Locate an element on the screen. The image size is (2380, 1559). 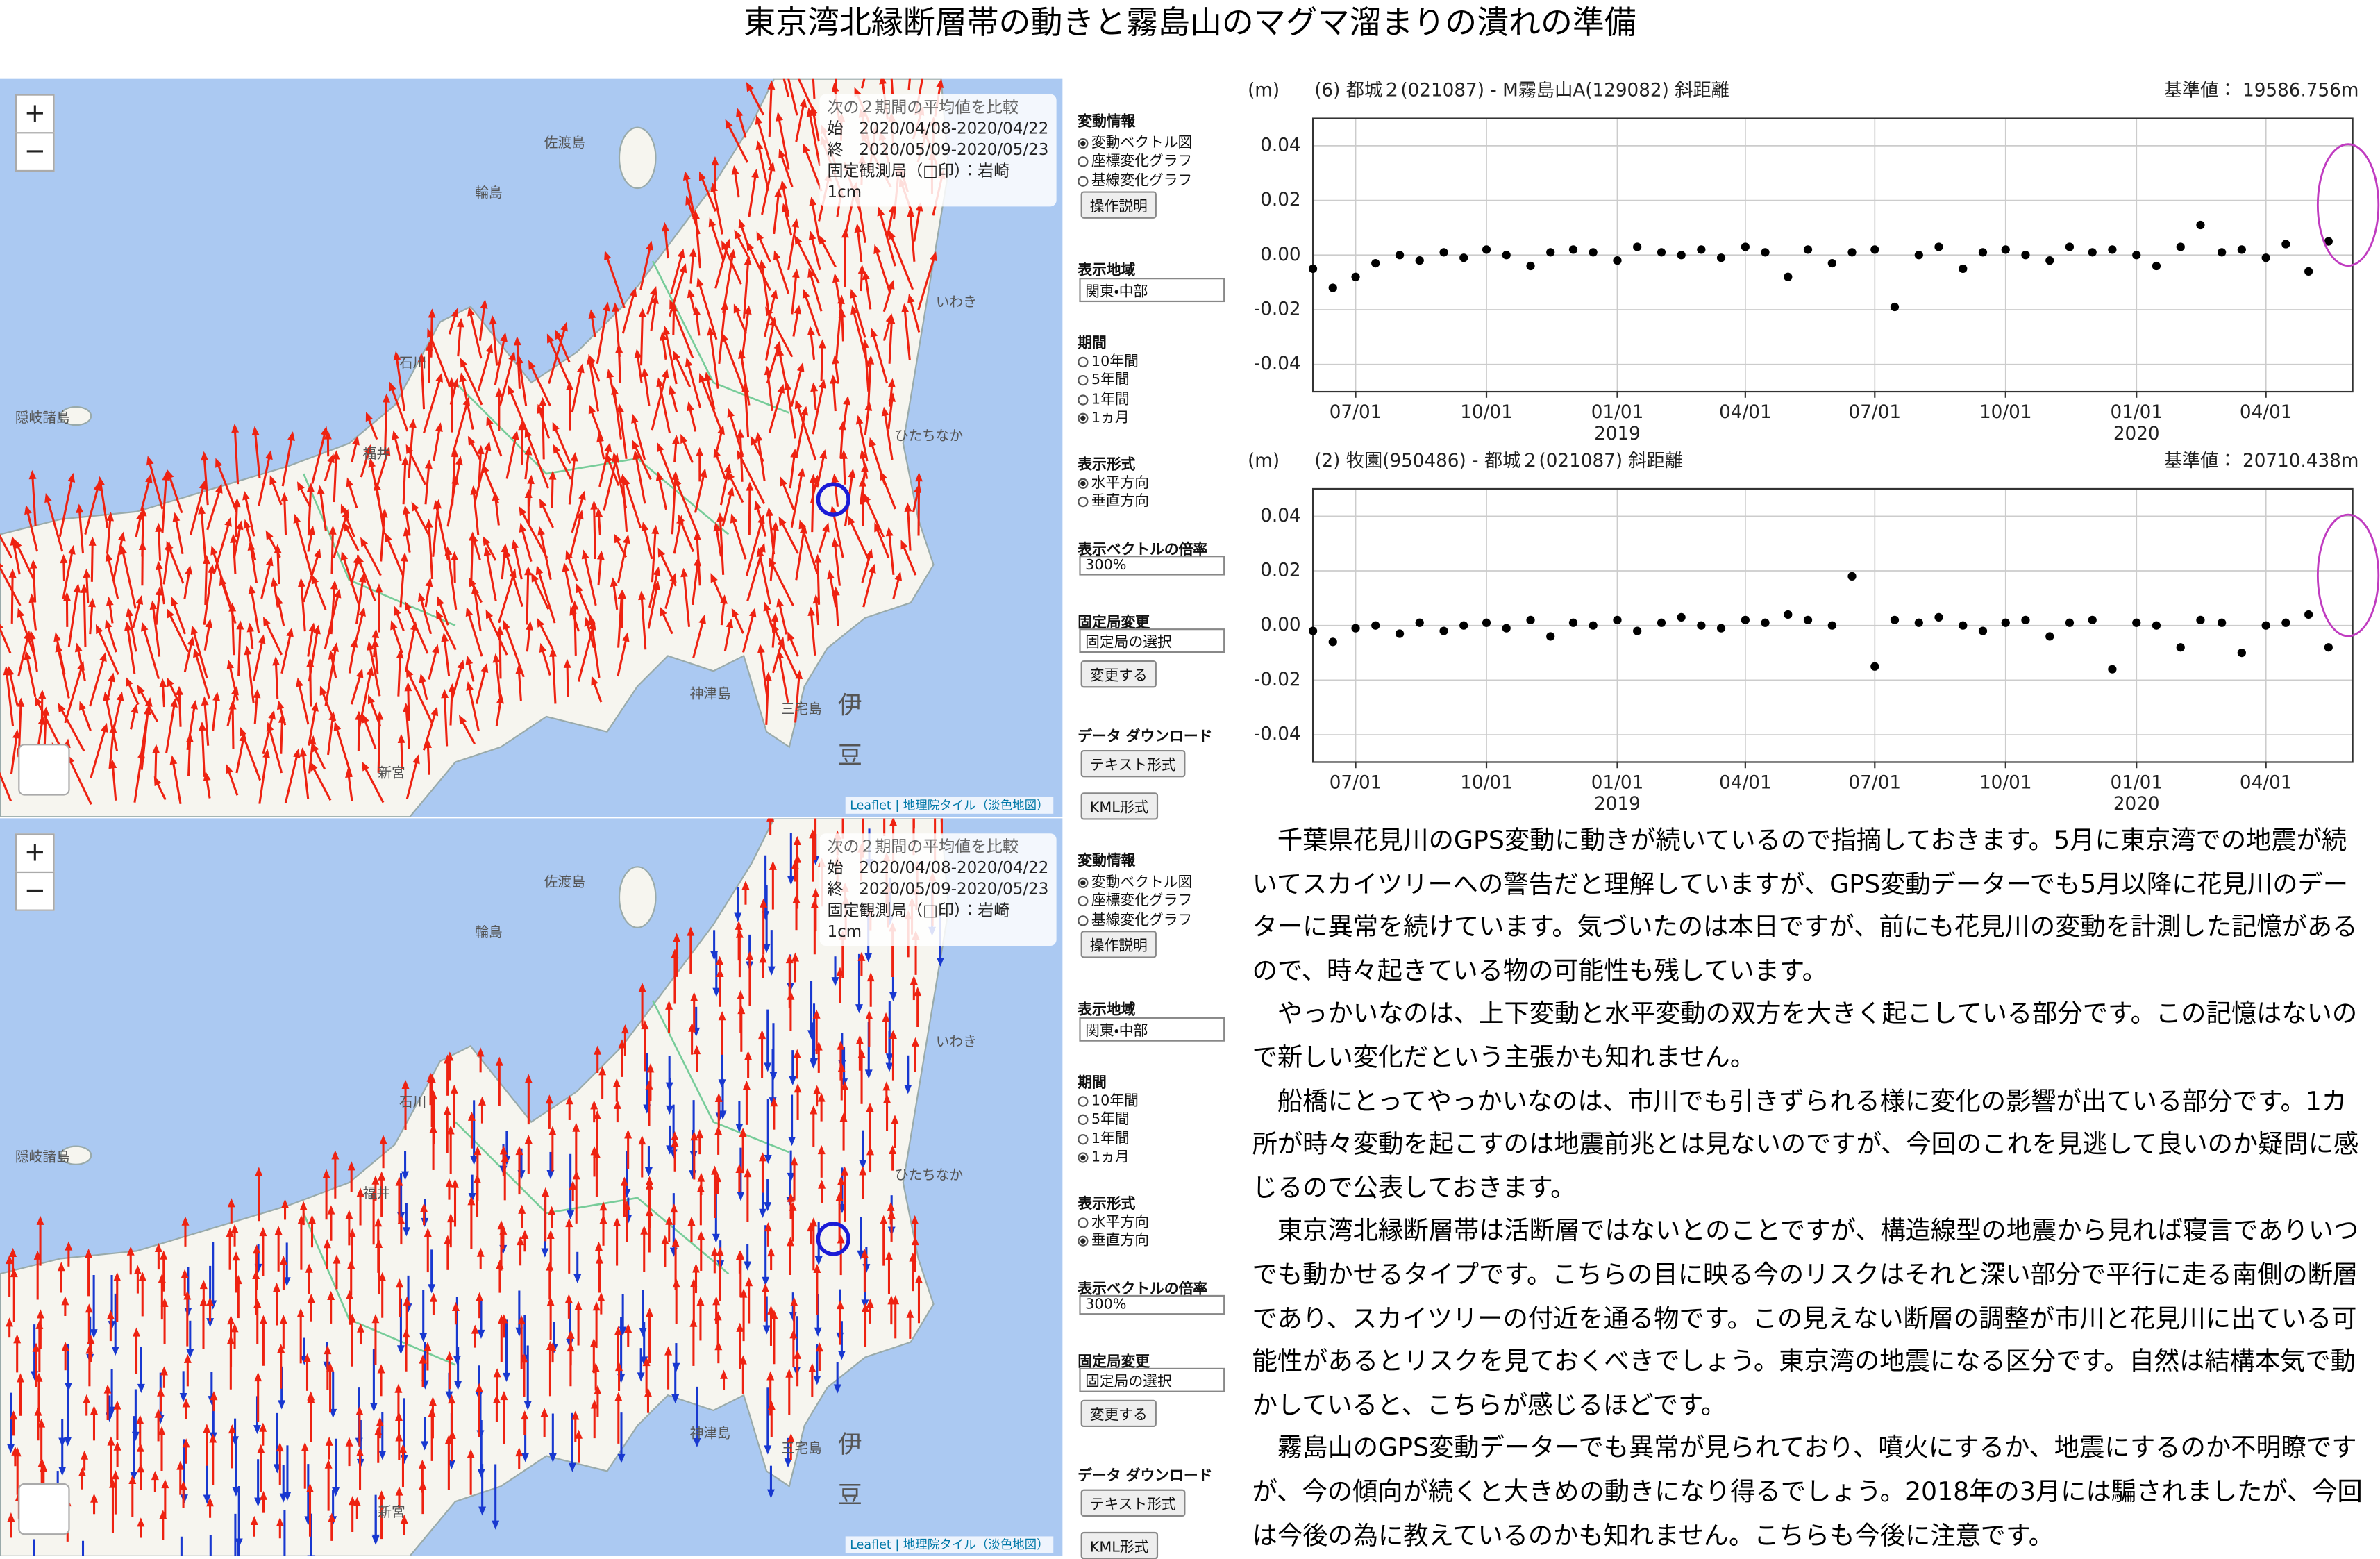
year-label: 2019 is located at coordinates (1617, 434).